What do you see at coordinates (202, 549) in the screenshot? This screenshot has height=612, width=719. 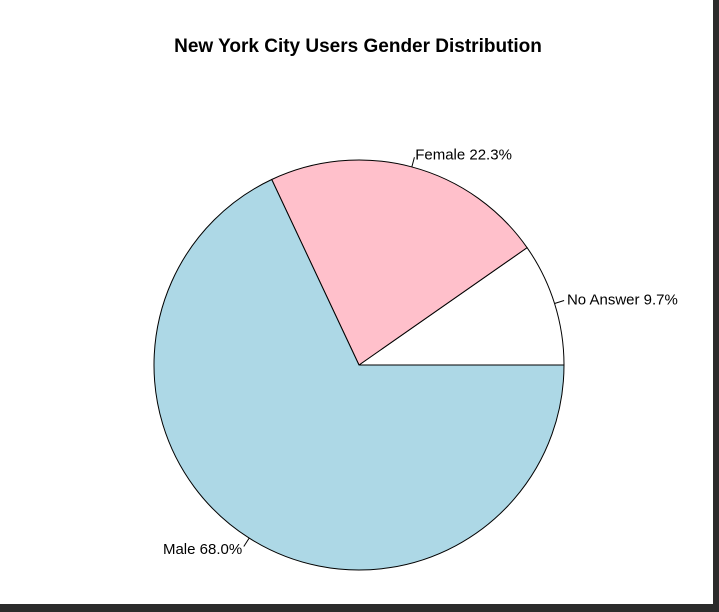 I see `pie-label-2: Male 68.0%` at bounding box center [202, 549].